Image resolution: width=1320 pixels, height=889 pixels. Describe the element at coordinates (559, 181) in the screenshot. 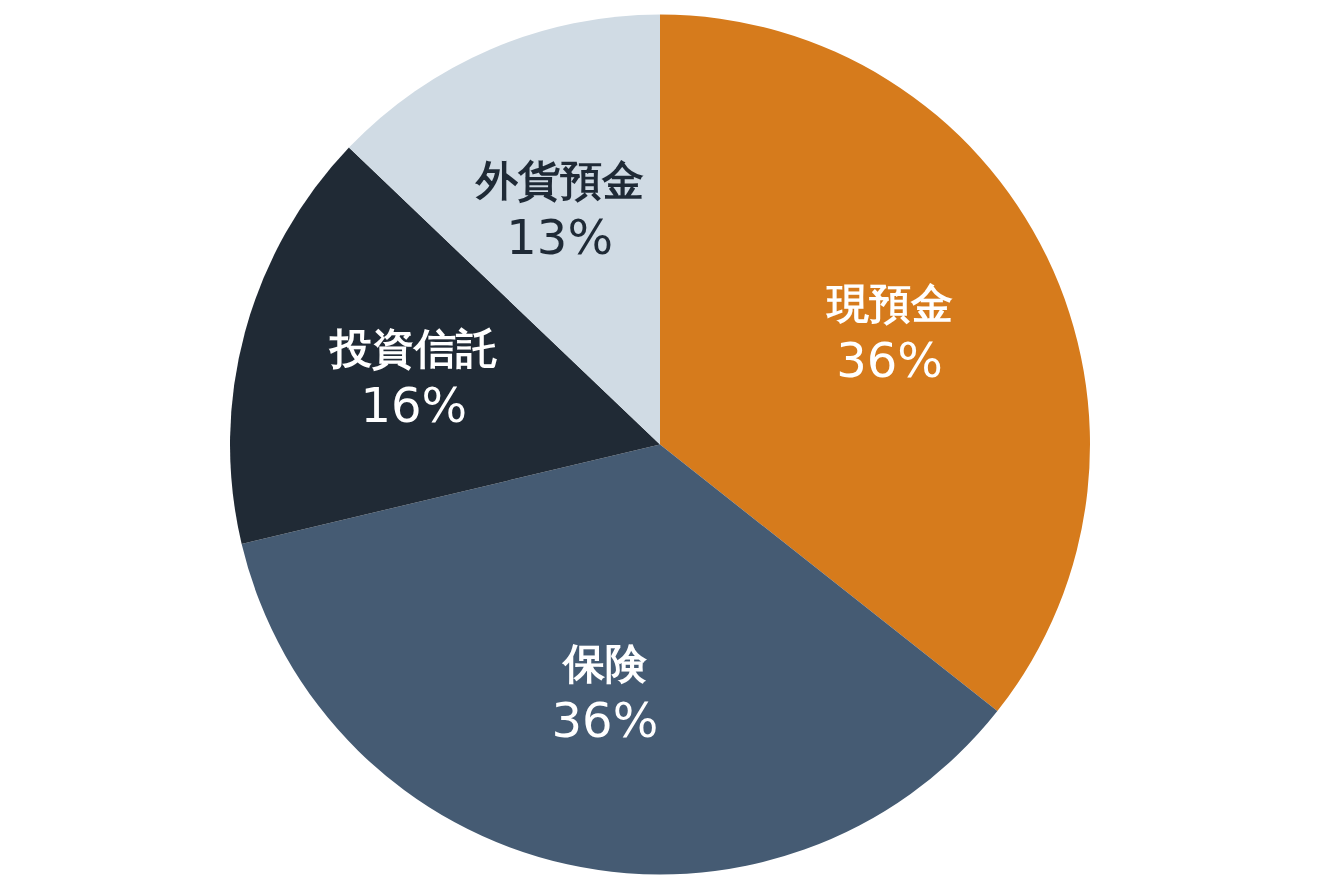

I see `slice-label: 外貨預金` at that location.